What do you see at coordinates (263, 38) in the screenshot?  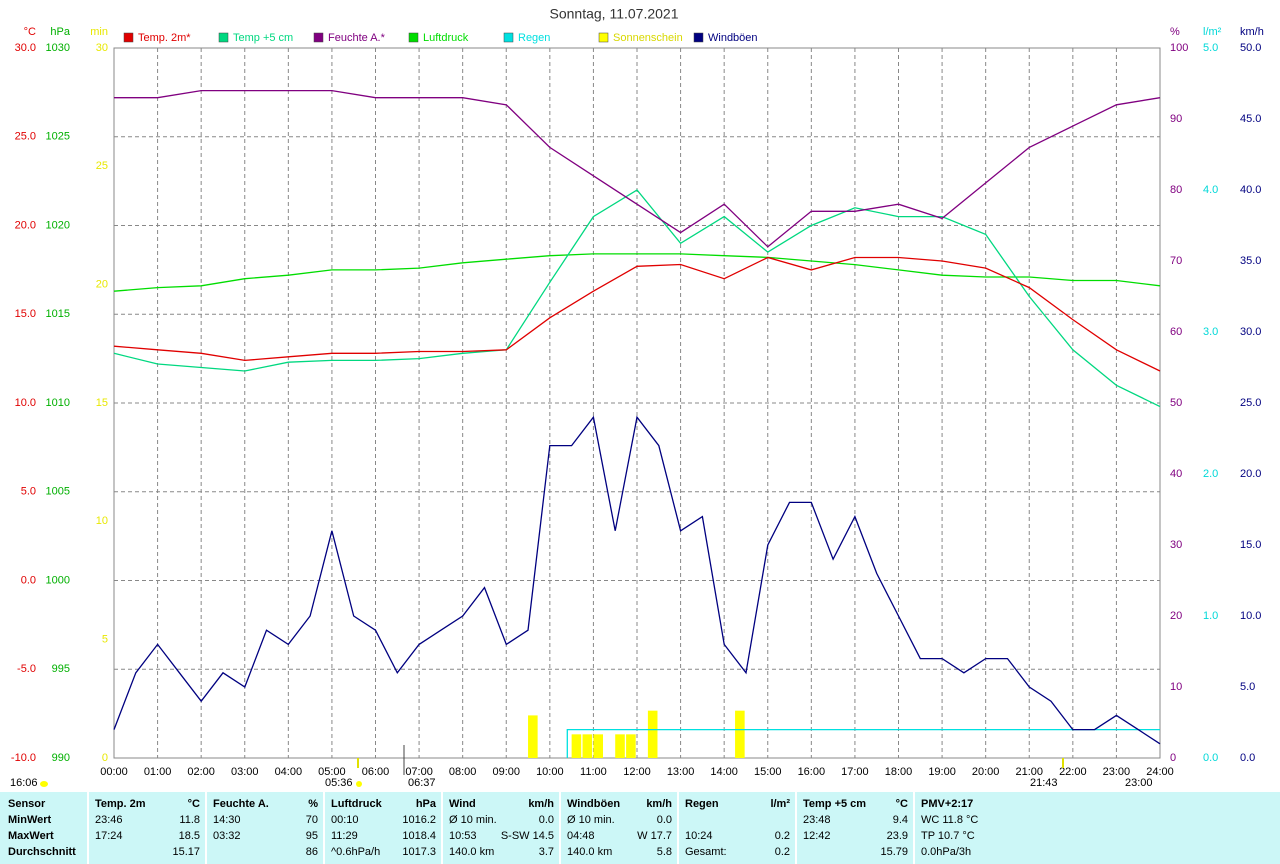 I see `legend-label: Temp +5 cm` at bounding box center [263, 38].